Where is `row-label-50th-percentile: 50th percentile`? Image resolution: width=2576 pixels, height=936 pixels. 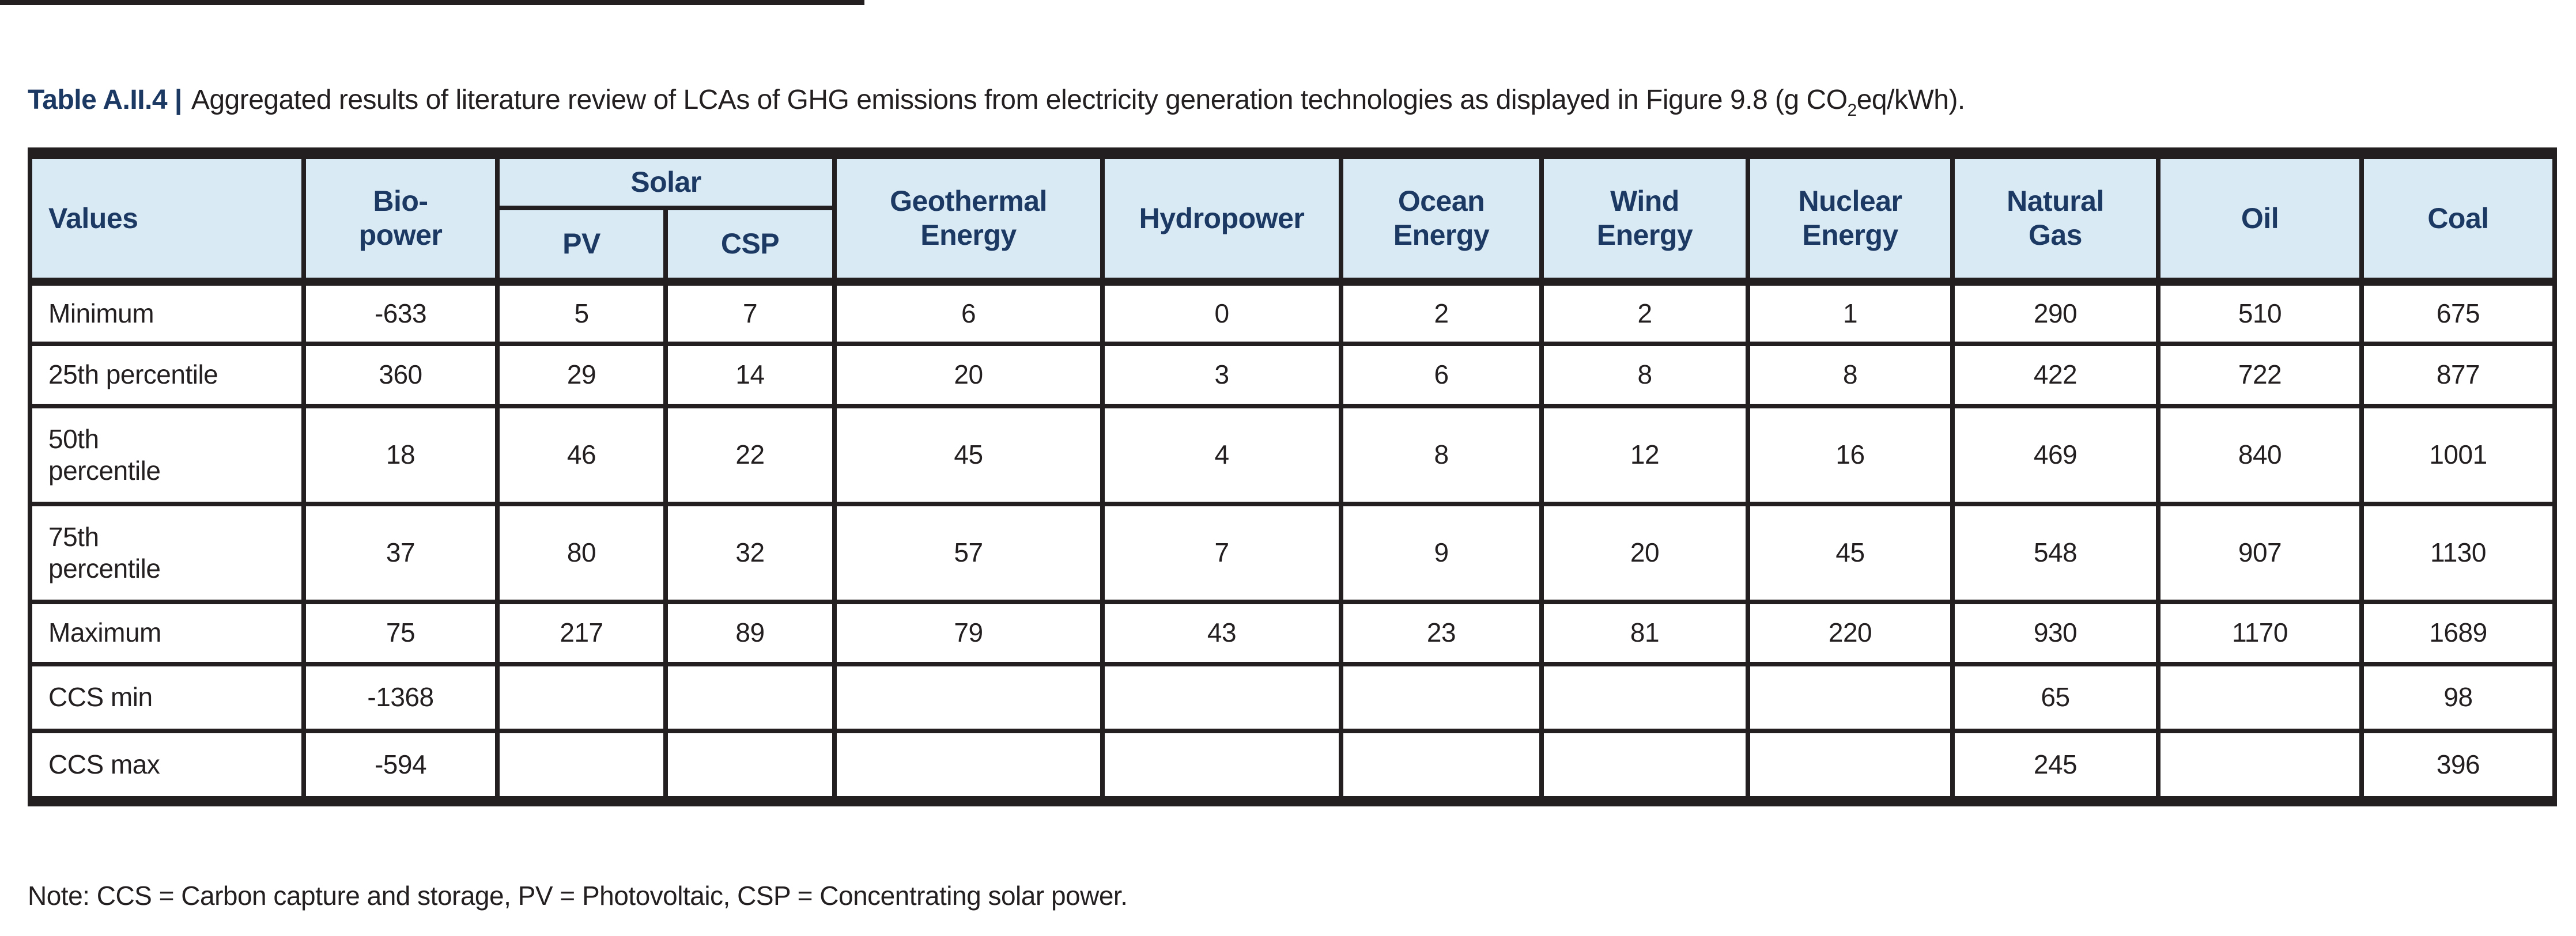
row-label-50th-percentile: 50th percentile is located at coordinates (167, 455).